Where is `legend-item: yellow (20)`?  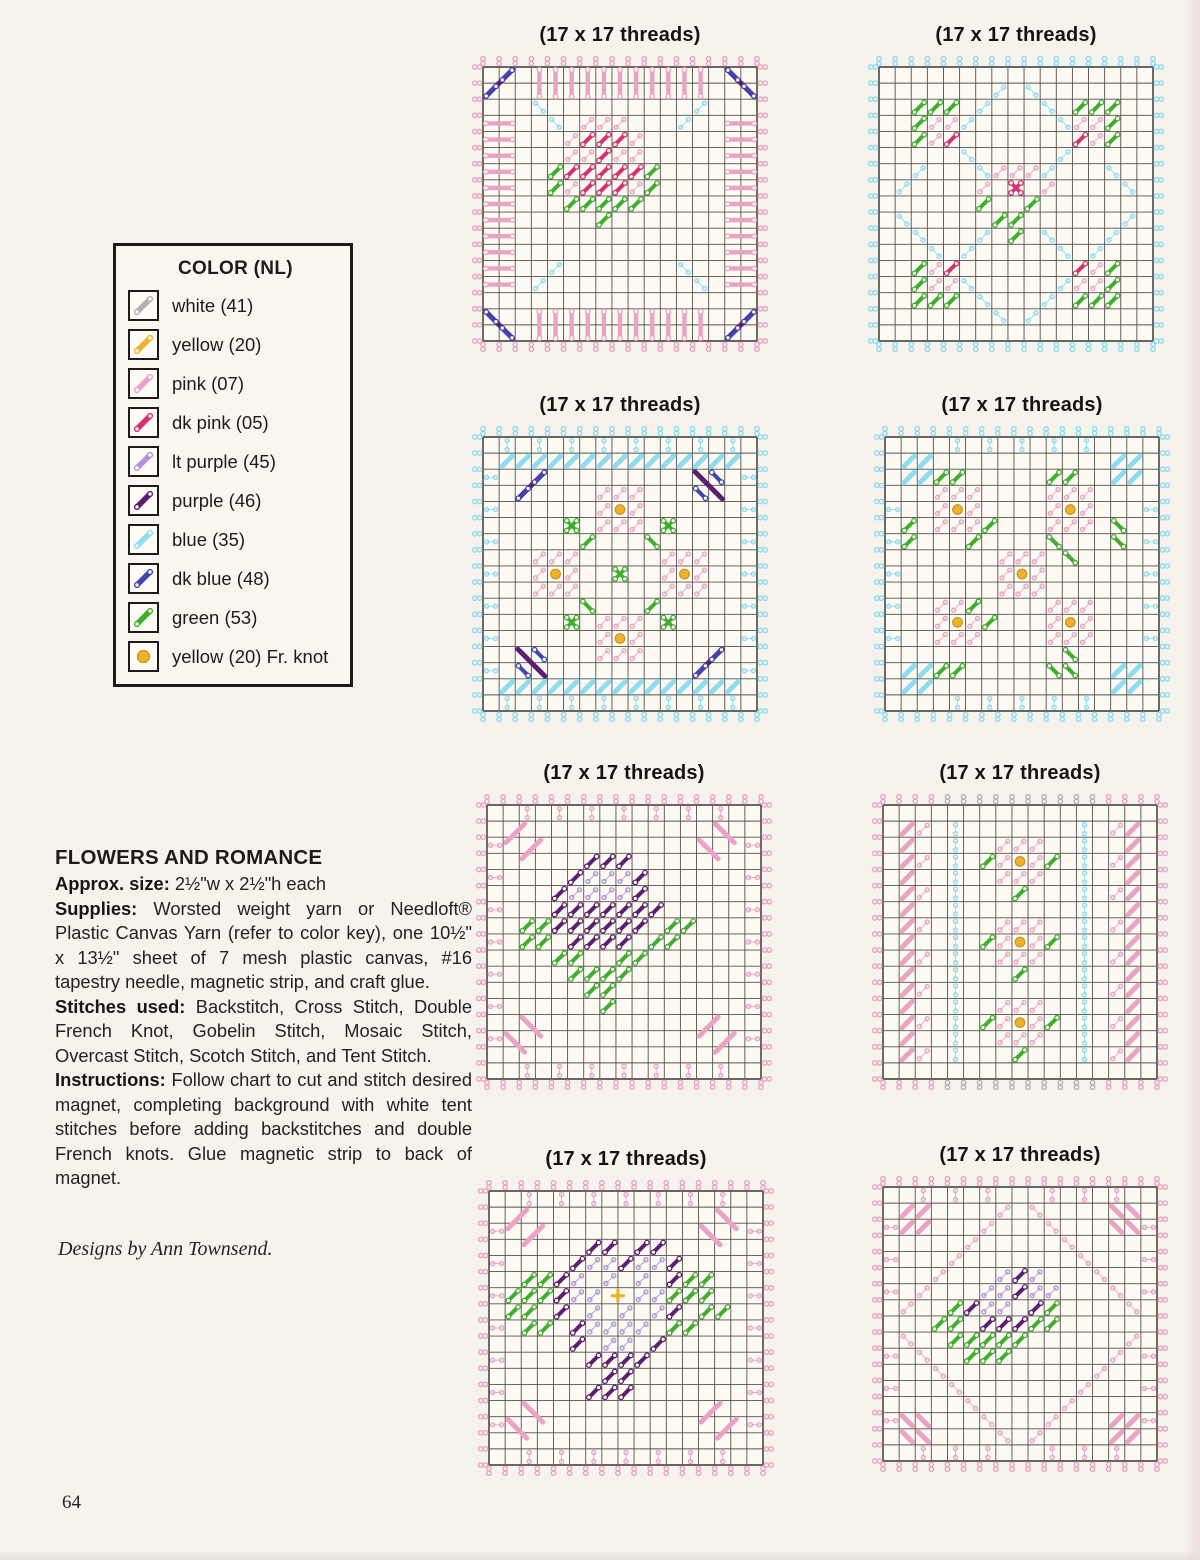
legend-item: yellow (20) is located at coordinates (234, 344).